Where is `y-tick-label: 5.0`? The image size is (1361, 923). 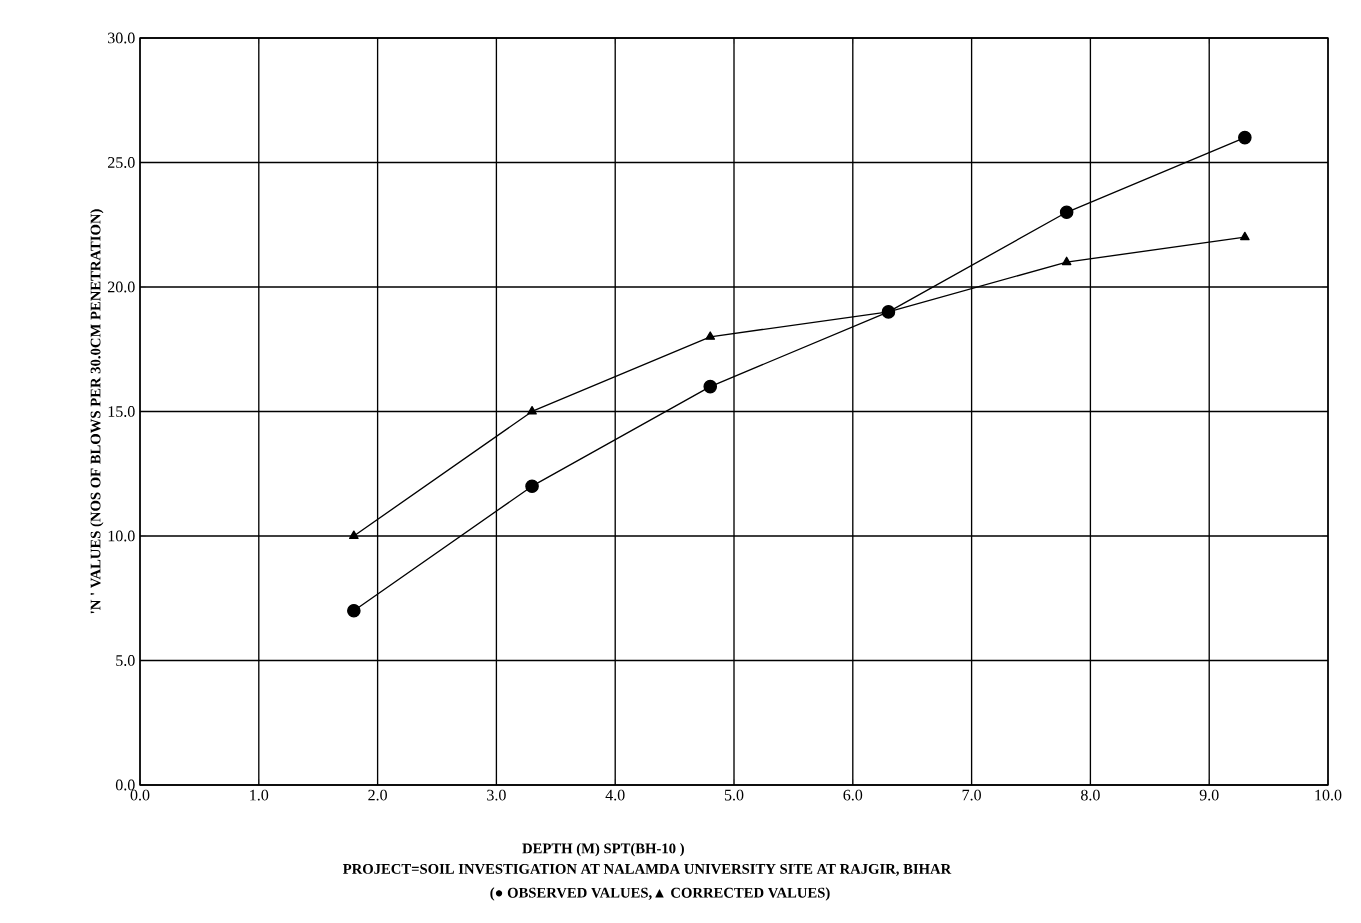 y-tick-label: 5.0 is located at coordinates (125, 660).